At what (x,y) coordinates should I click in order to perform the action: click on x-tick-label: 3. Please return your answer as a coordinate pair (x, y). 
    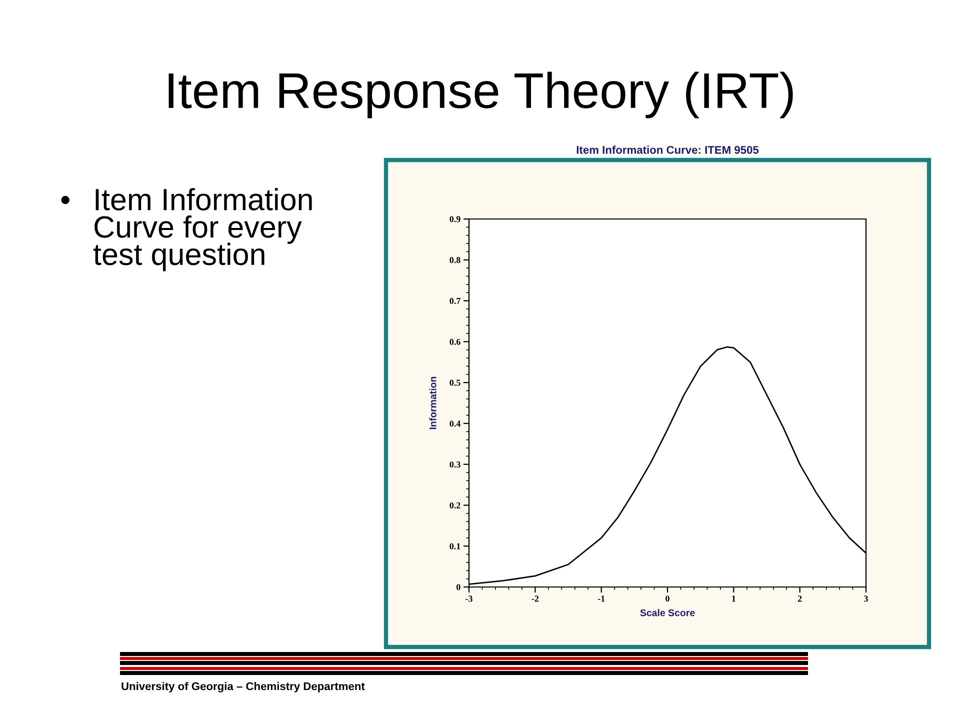
    Looking at the image, I should click on (866, 599).